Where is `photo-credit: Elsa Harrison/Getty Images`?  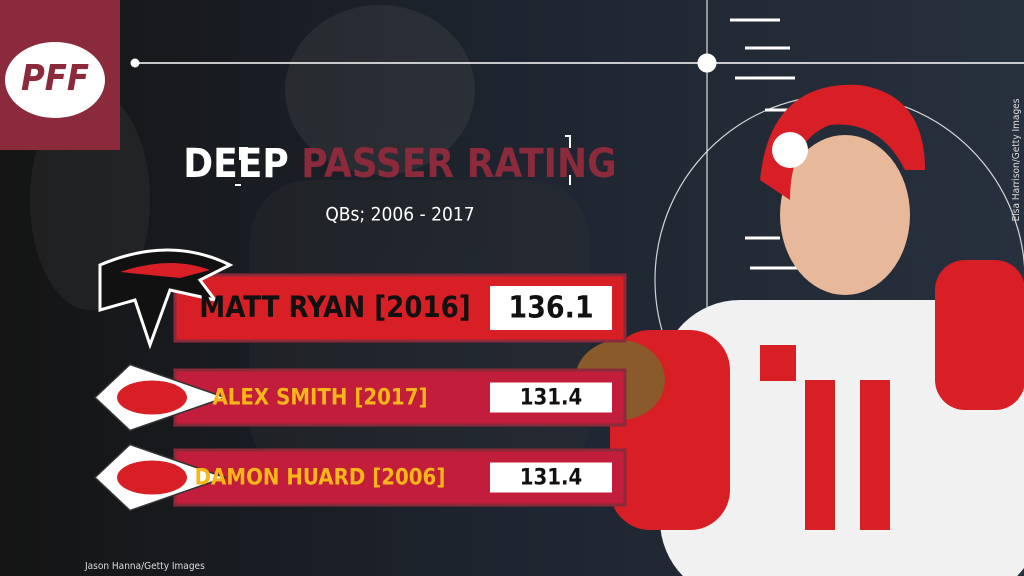 photo-credit: Elsa Harrison/Getty Images is located at coordinates (1016, 159).